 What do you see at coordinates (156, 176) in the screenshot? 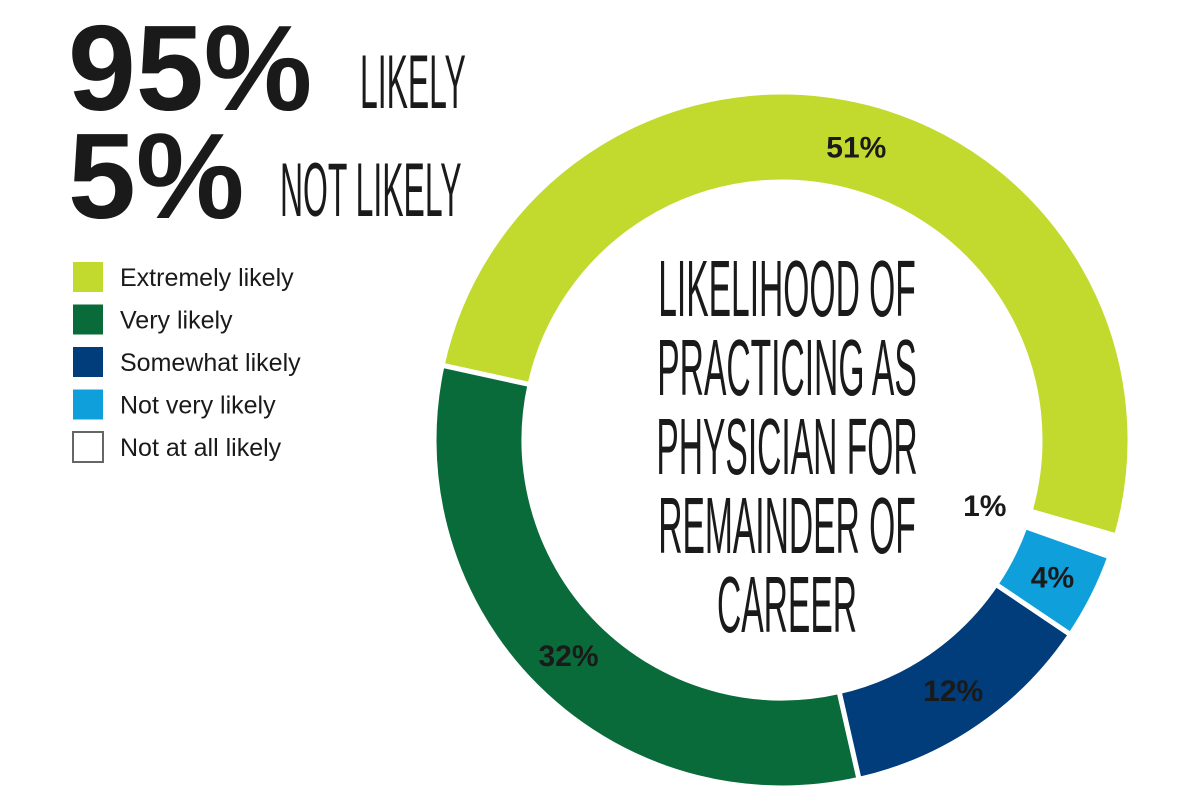
I see `headline-figure: 5%` at bounding box center [156, 176].